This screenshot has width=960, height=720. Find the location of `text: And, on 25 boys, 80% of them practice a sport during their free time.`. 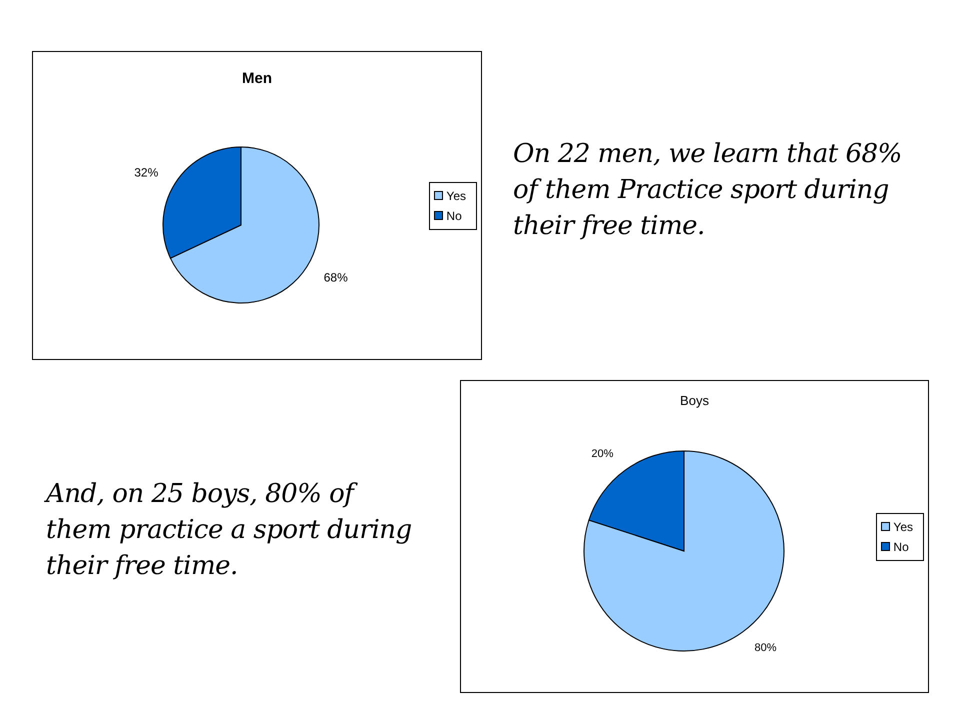

text: And, on 25 boys, 80% of them practice a sport during their free time. is located at coordinates (229, 530).